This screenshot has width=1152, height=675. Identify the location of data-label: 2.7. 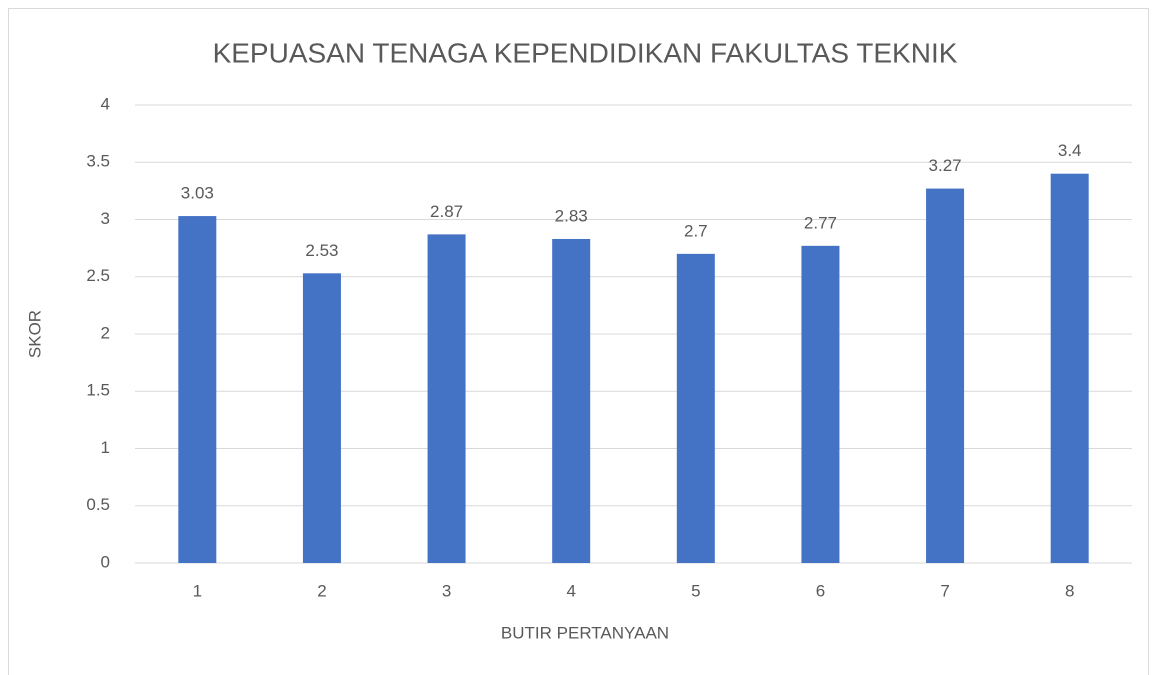
(696, 230).